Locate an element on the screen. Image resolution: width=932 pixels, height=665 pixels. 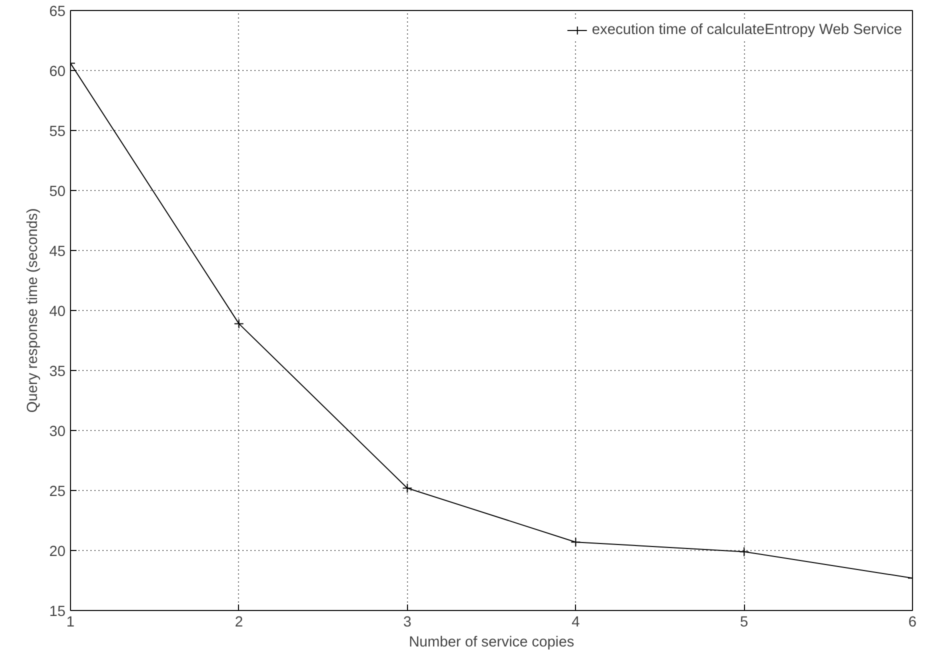
x-tick-label: 5 is located at coordinates (744, 622).